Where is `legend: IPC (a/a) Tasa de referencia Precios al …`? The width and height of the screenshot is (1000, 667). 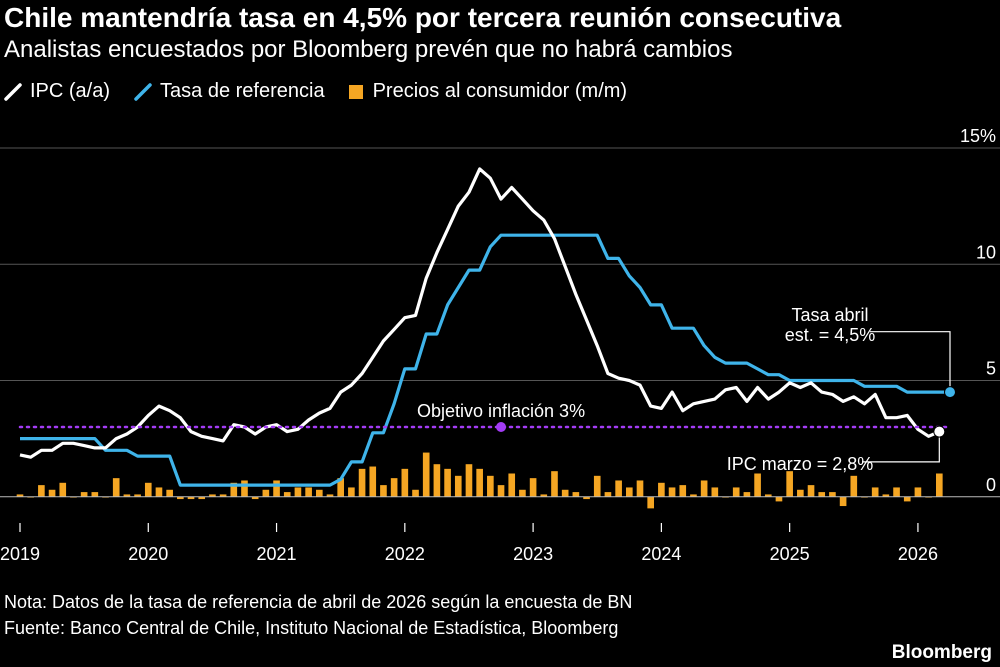 legend: IPC (a/a) Tasa de referencia Precios al … is located at coordinates (327, 91).